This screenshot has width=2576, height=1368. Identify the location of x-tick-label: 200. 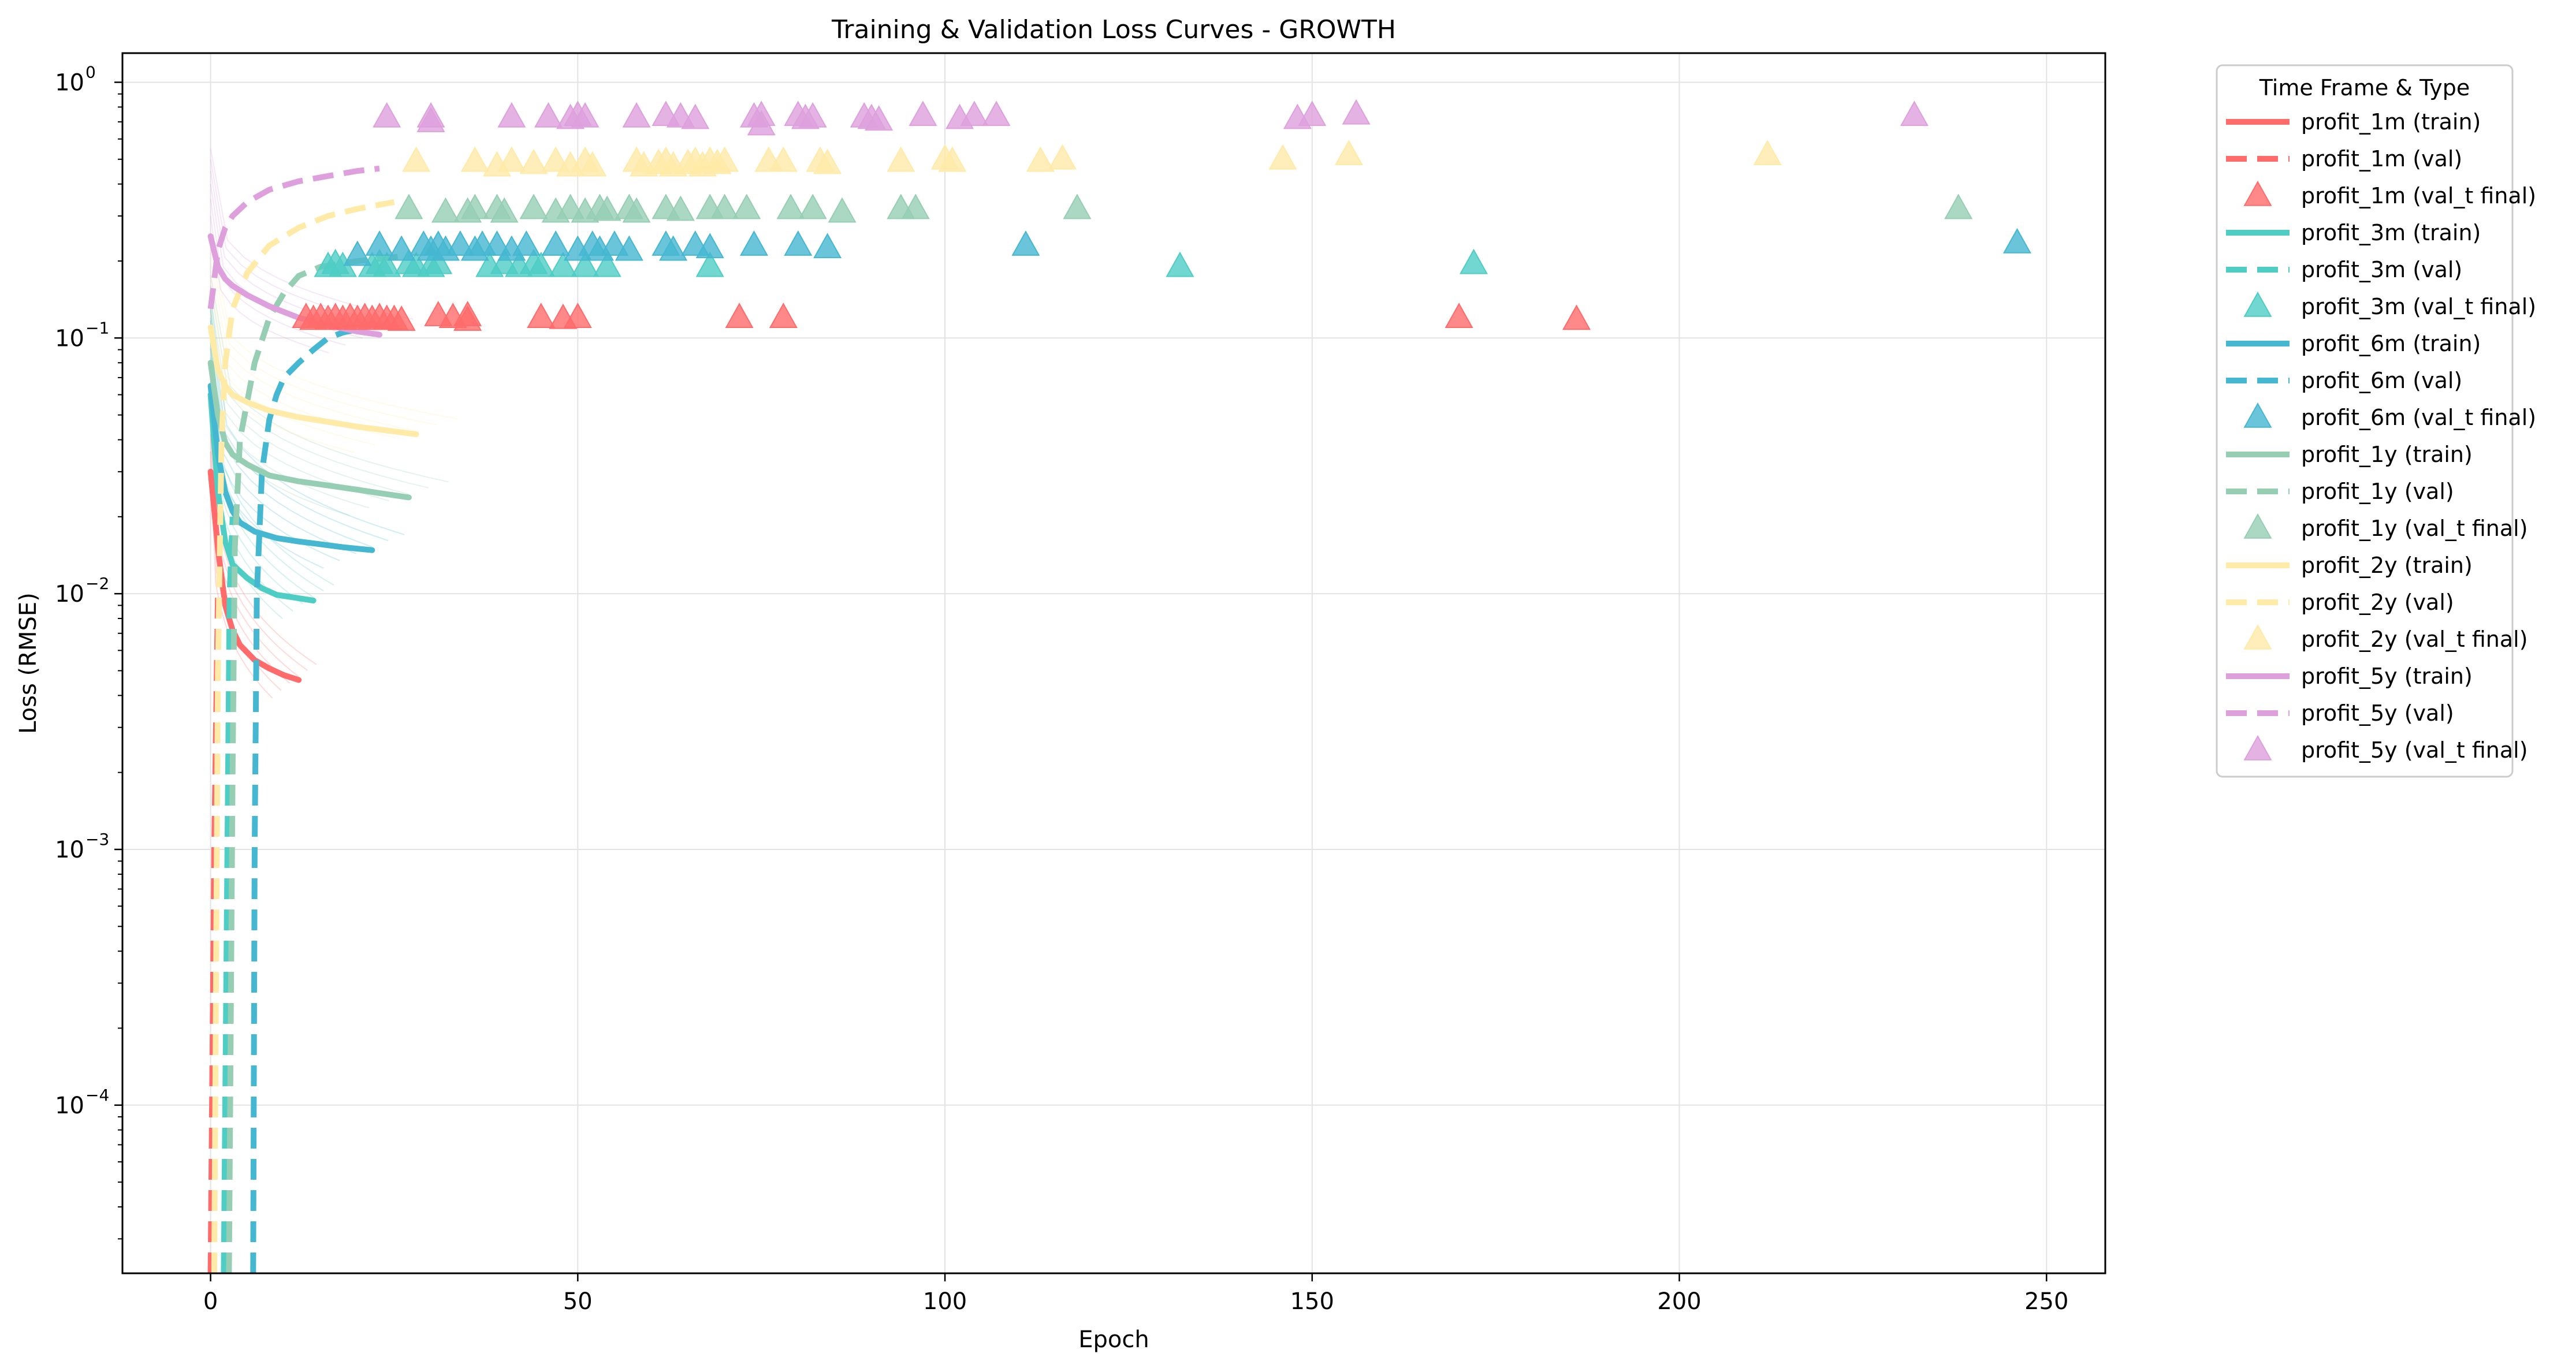
(1679, 1301).